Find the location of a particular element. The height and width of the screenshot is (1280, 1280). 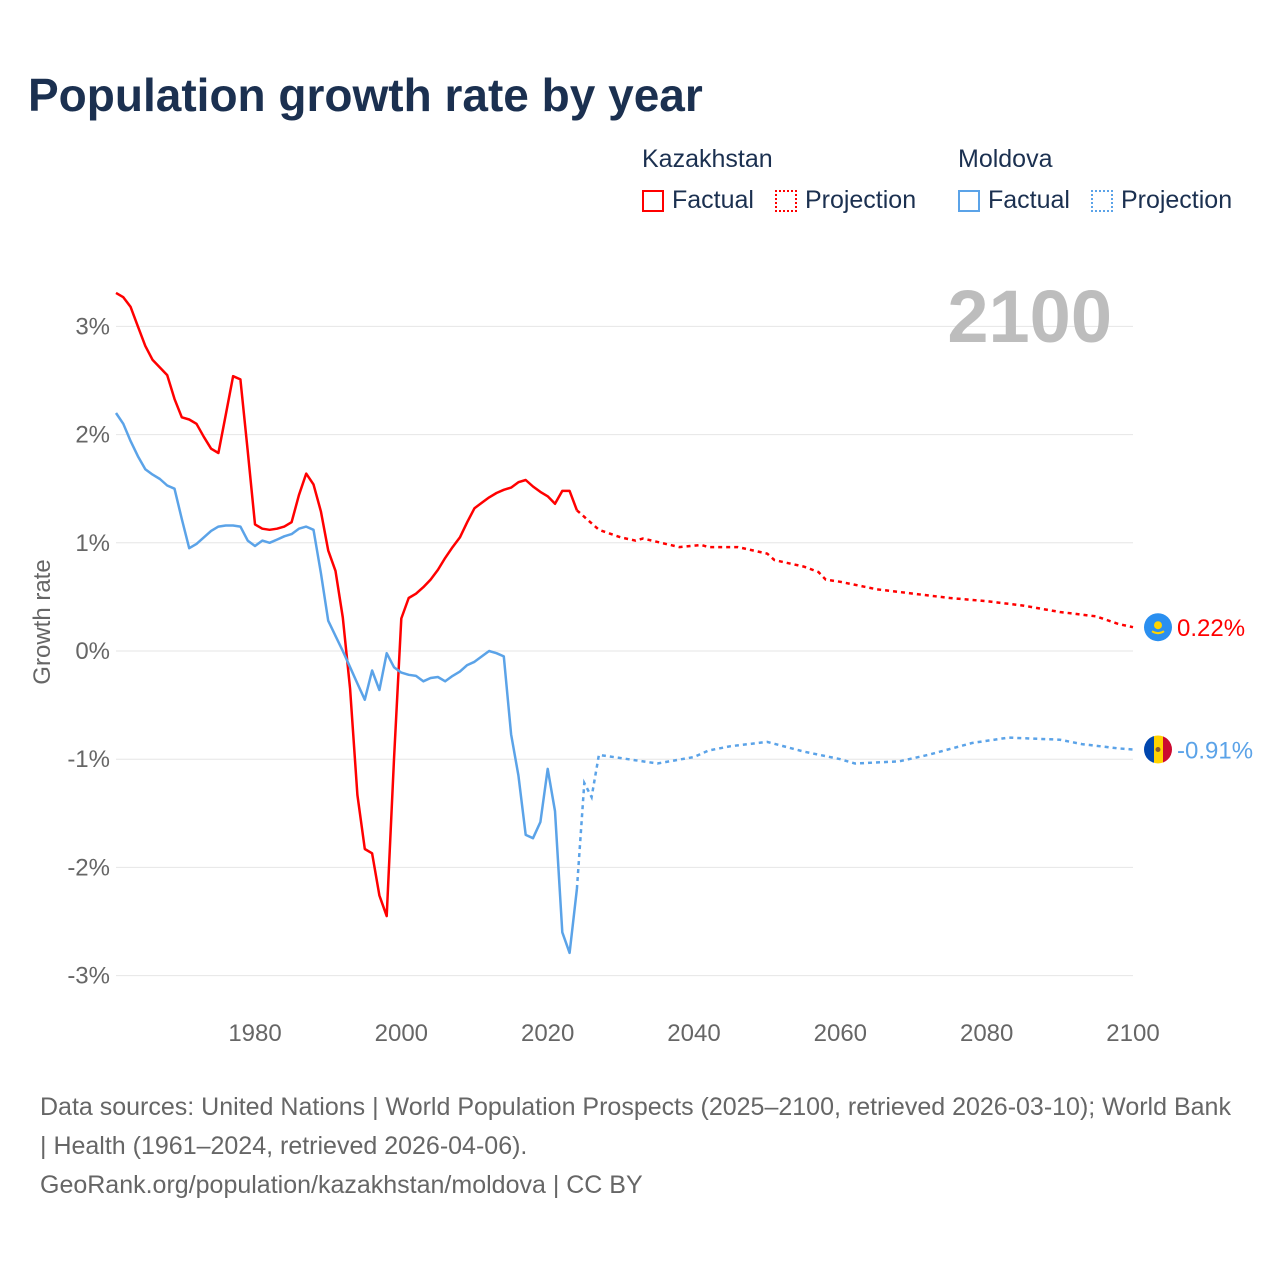

kazakhstan-projection-line is located at coordinates (855, 569).